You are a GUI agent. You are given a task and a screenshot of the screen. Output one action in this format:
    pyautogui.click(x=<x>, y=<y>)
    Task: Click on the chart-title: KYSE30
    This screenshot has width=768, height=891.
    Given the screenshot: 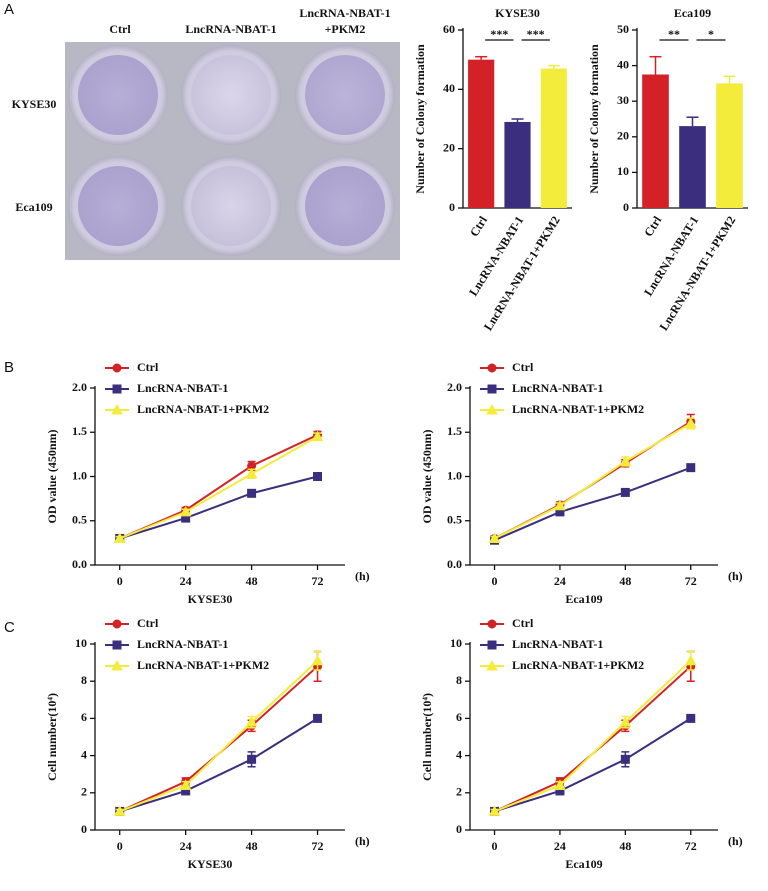 What is the action you would take?
    pyautogui.click(x=517, y=13)
    